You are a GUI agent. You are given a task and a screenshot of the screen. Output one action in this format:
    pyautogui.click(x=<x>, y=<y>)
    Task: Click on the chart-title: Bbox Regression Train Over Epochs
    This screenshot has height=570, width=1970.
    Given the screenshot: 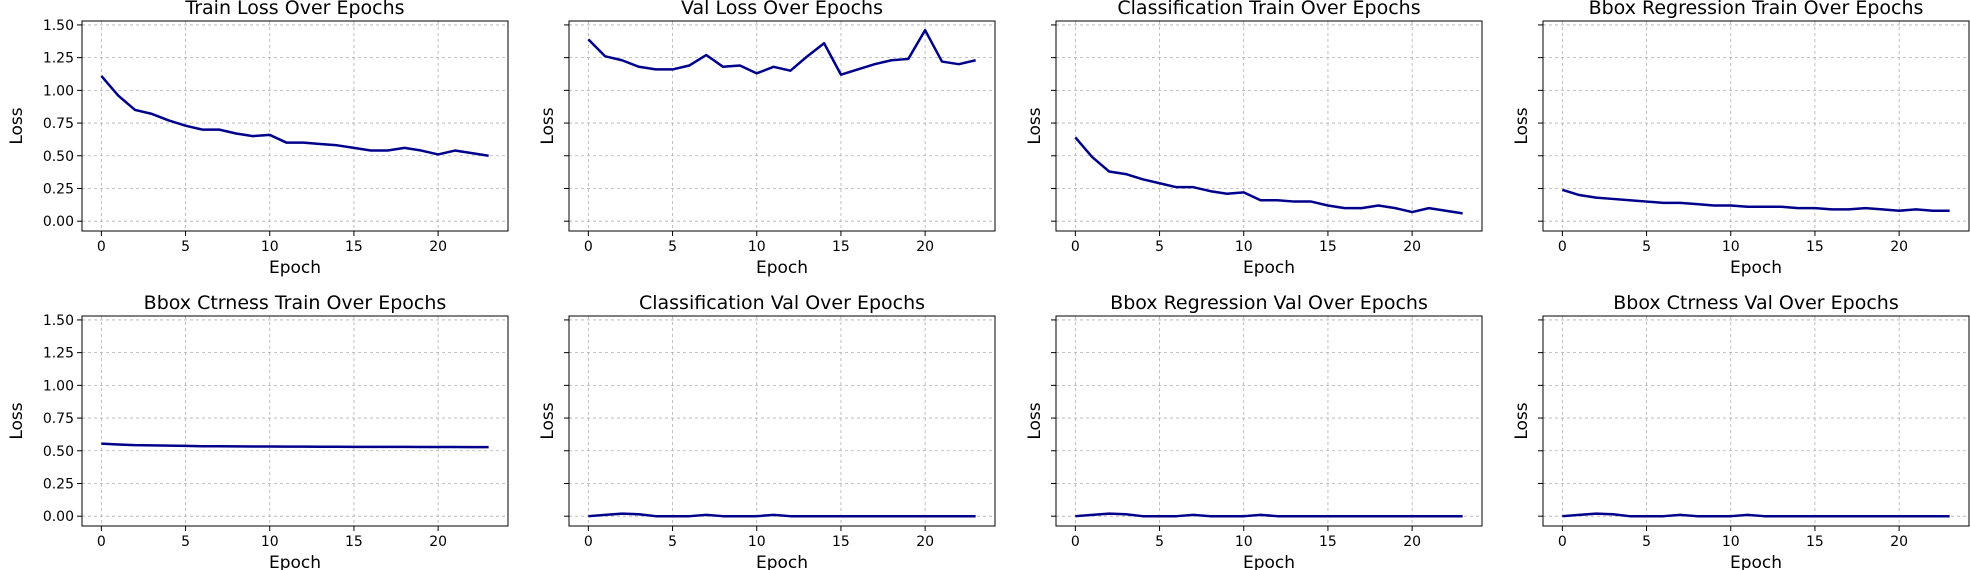 What is the action you would take?
    pyautogui.click(x=1756, y=9)
    